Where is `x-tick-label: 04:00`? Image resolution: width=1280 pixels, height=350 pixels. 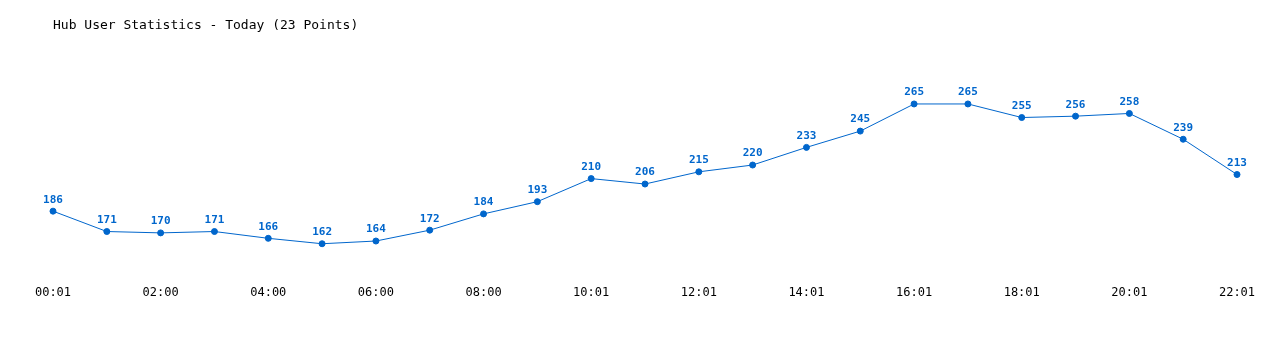
x-tick-label: 04:00 is located at coordinates (268, 291).